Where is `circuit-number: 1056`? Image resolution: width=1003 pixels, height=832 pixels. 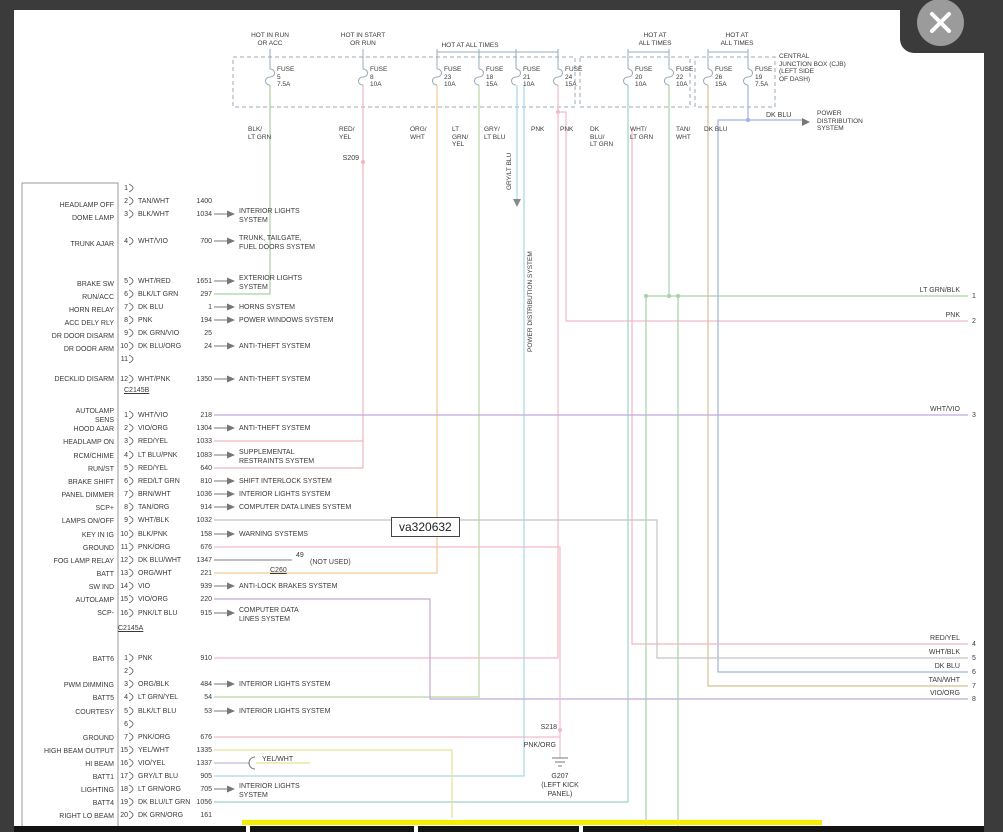
circuit-number: 1056 is located at coordinates (204, 802).